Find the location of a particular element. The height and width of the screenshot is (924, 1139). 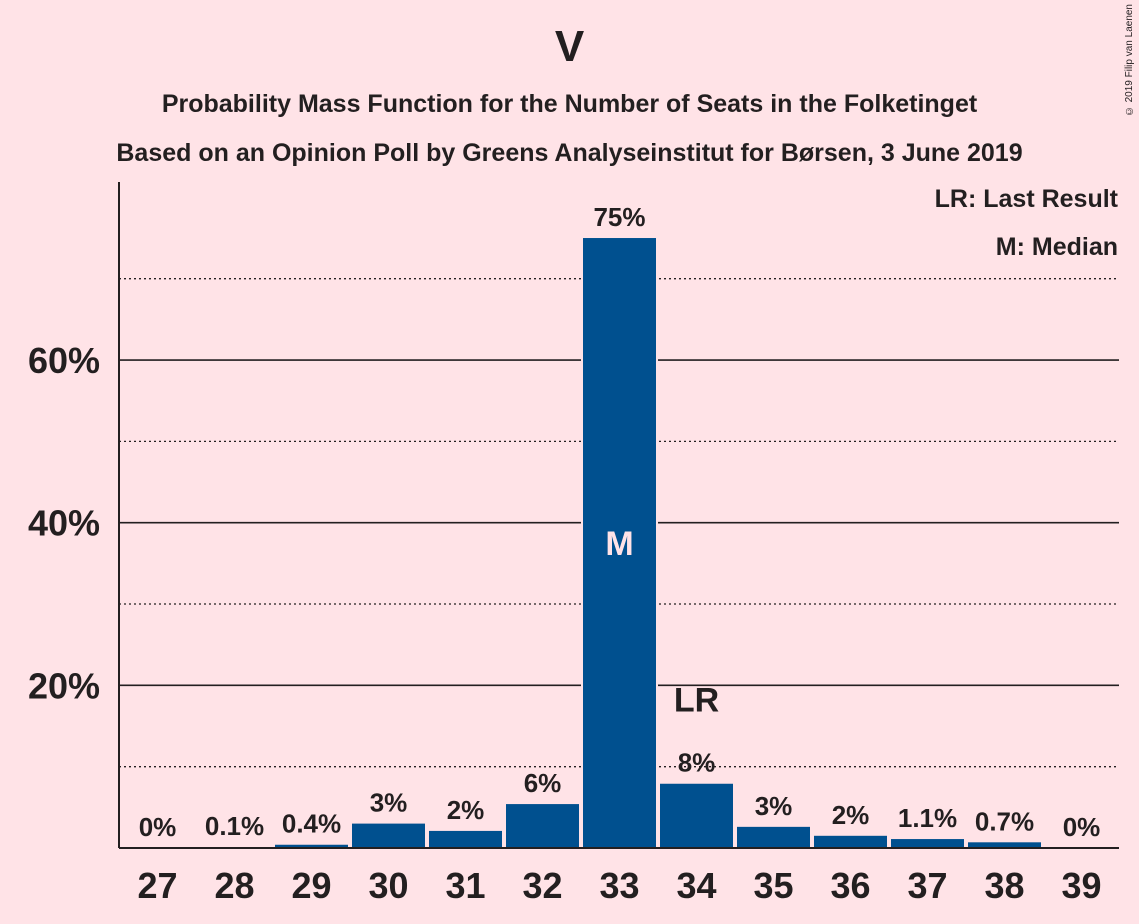

data-label: 6% is located at coordinates (543, 783).